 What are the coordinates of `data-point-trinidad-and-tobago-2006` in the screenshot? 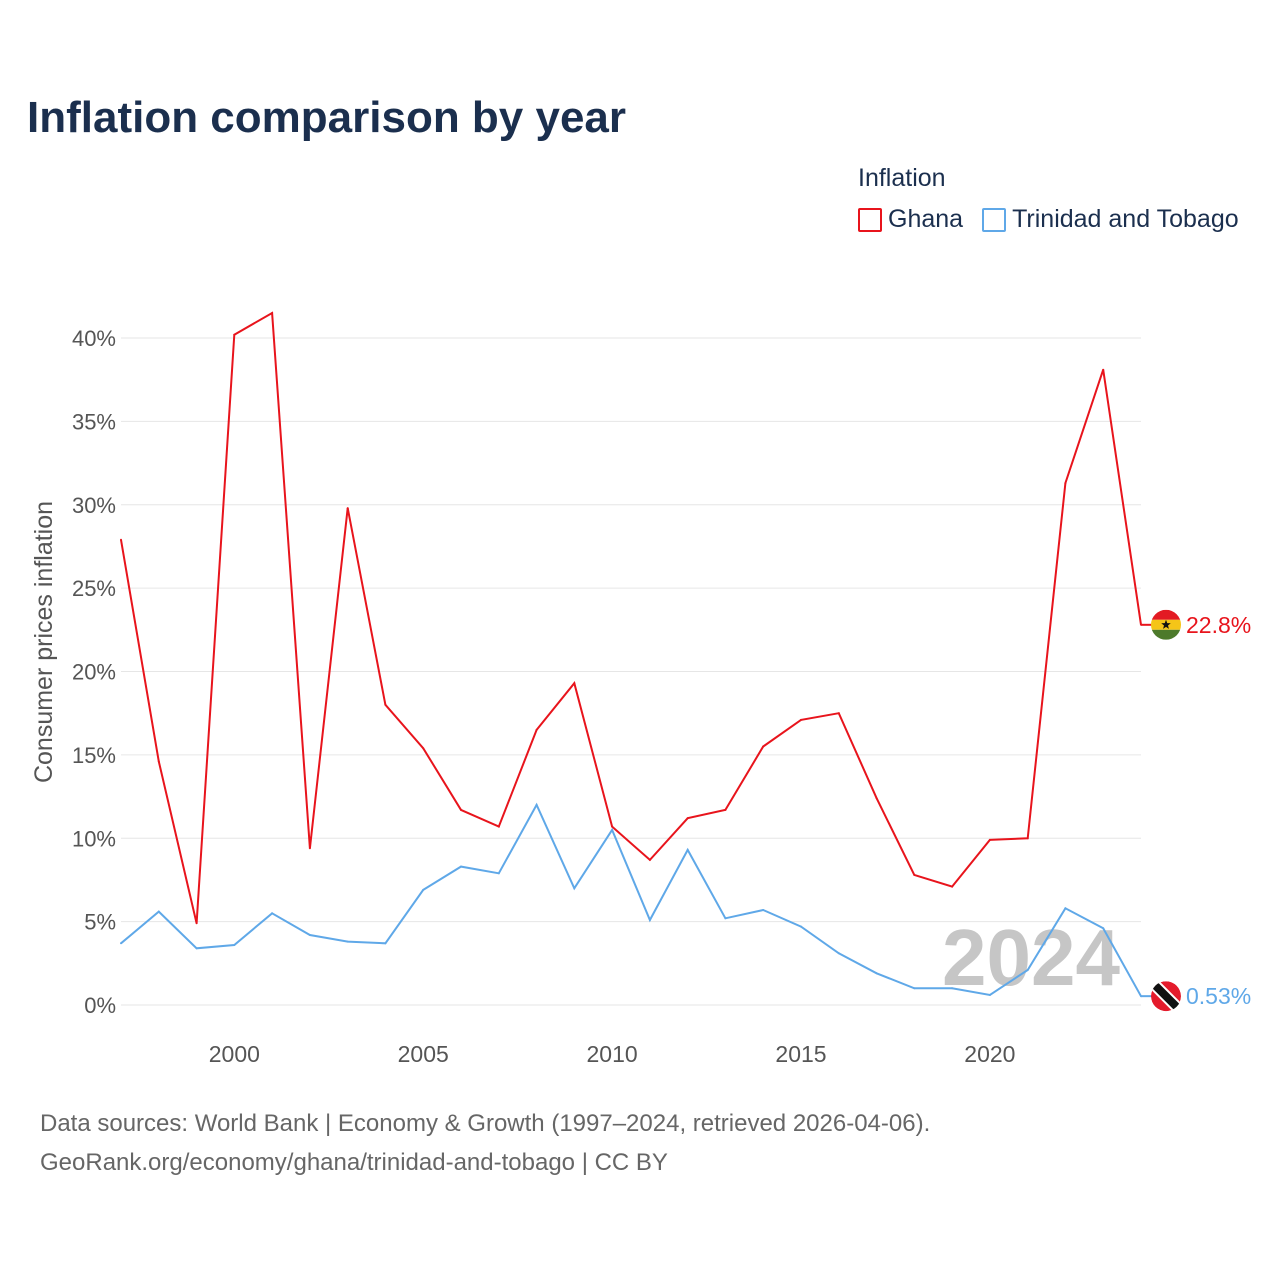 It's located at (461, 866).